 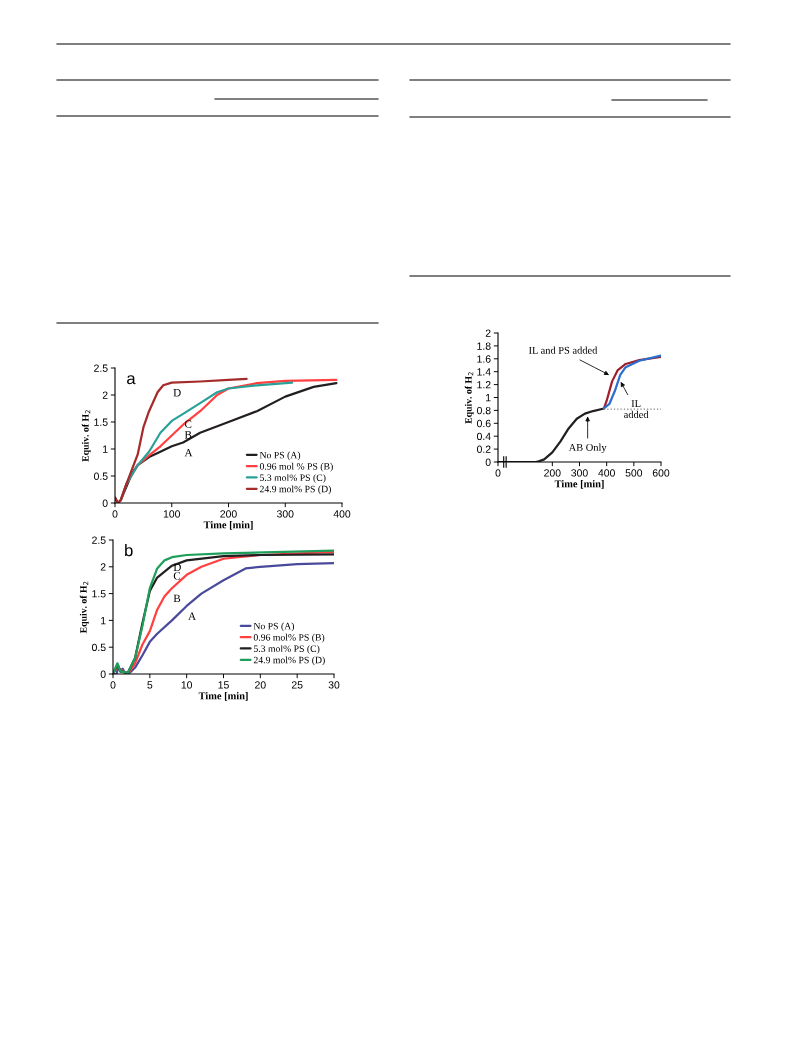 What do you see at coordinates (129, 550) in the screenshot?
I see `annotation: b` at bounding box center [129, 550].